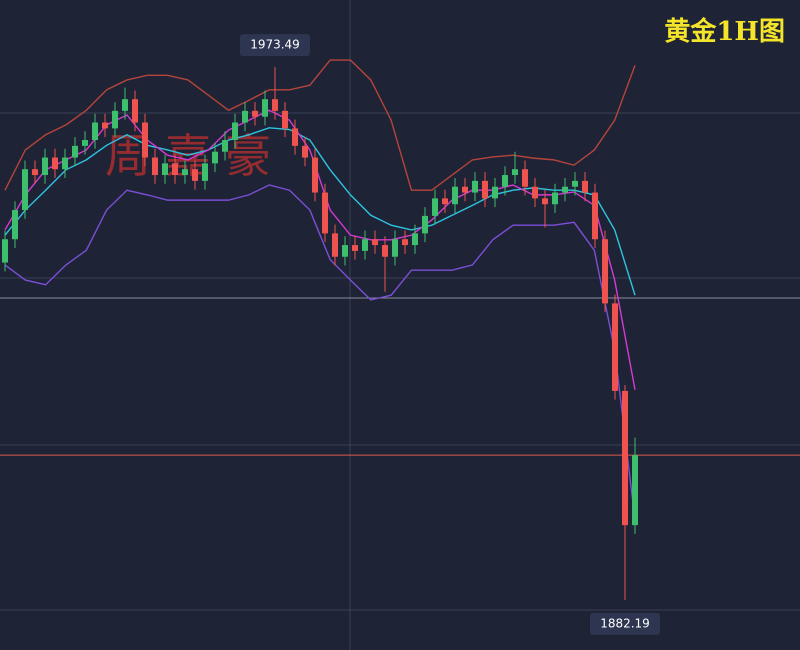 Image resolution: width=800 pixels, height=650 pixels. I want to click on annotation-label: 1973.49, so click(275, 45).